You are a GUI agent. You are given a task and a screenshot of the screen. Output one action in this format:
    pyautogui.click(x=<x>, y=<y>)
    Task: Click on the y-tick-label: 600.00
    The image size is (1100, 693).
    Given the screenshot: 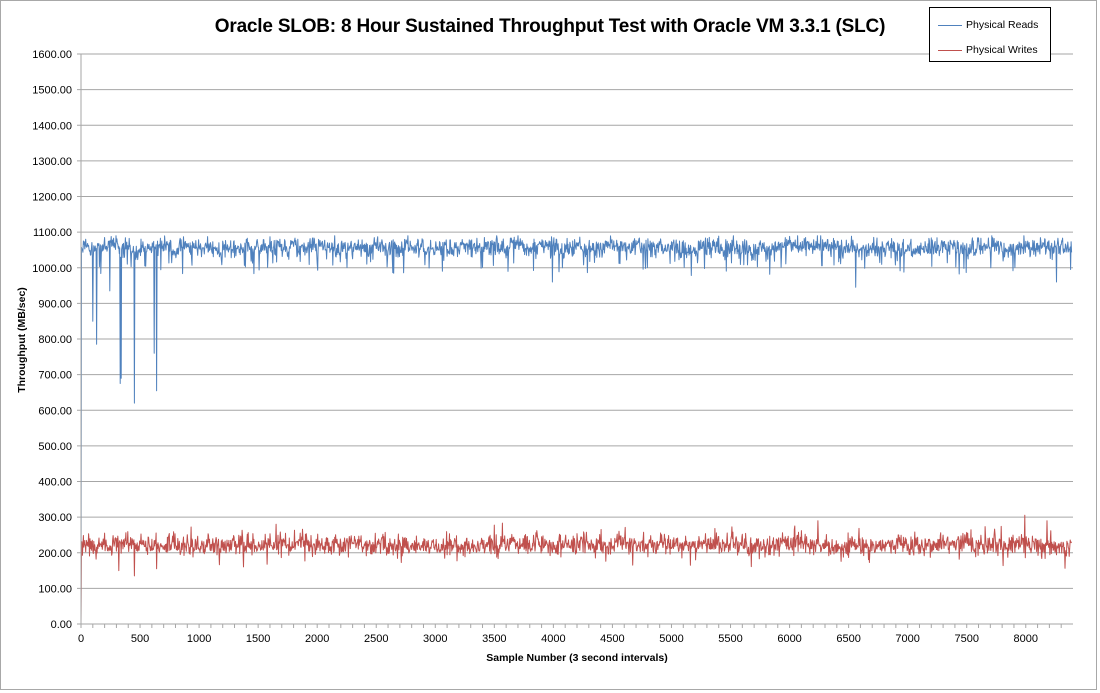 What is the action you would take?
    pyautogui.click(x=55, y=411)
    